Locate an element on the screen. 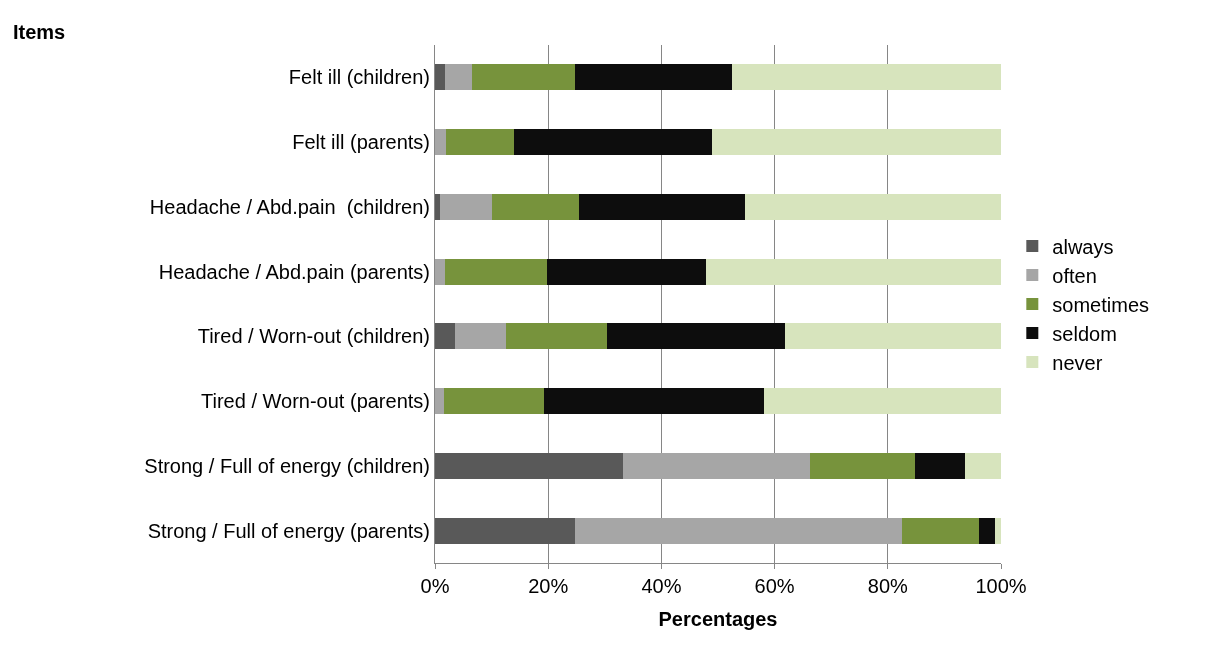 Image resolution: width=1211 pixels, height=658 pixels. legend-label: seldom is located at coordinates (1084, 333).